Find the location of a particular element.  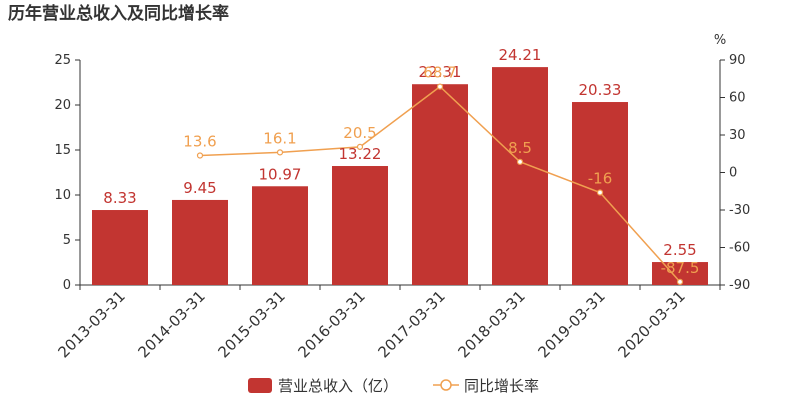

legend-line-marker is located at coordinates (446, 385).